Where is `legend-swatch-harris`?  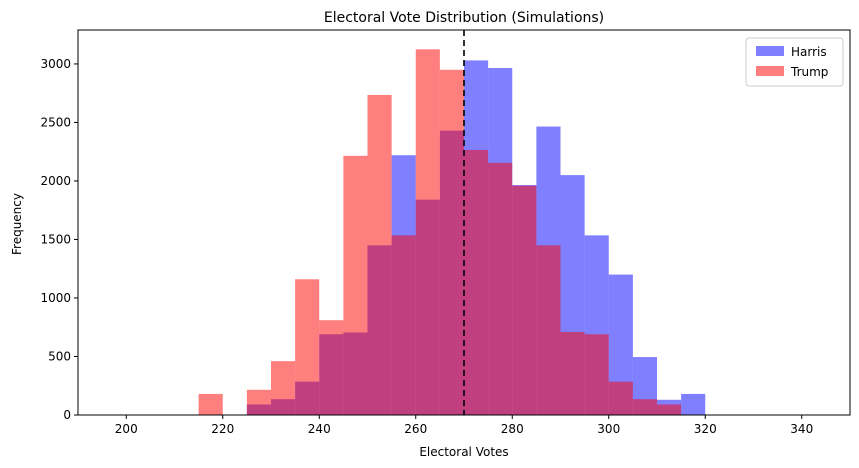 legend-swatch-harris is located at coordinates (770, 51).